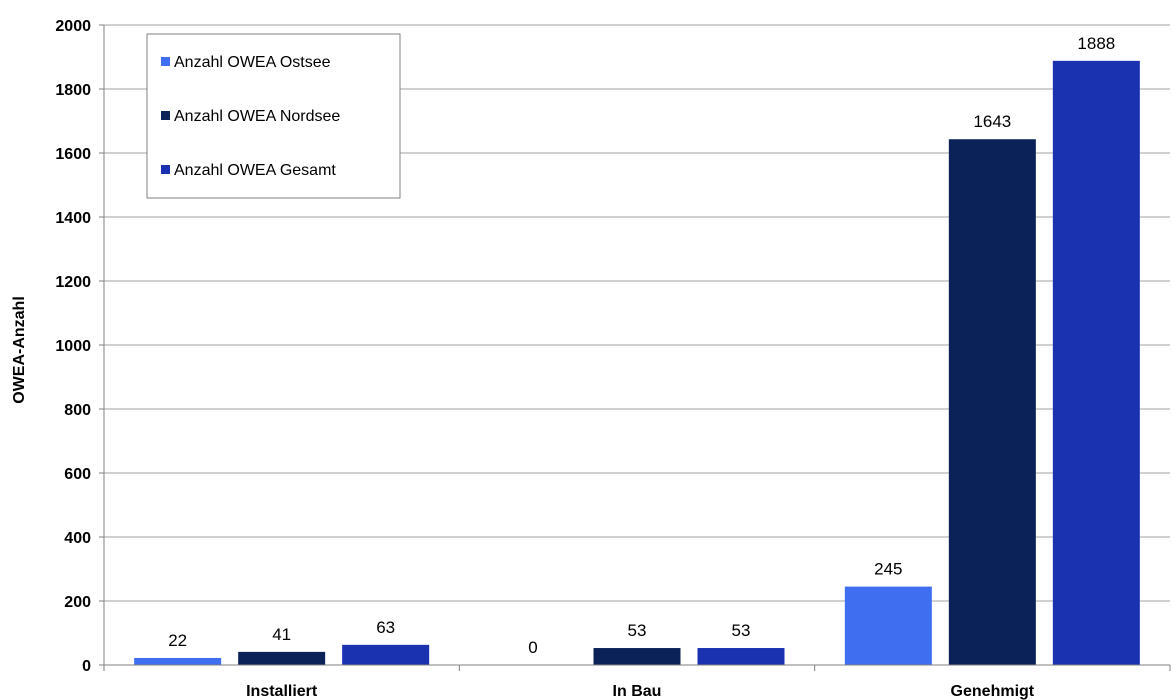 Image resolution: width=1171 pixels, height=700 pixels. Describe the element at coordinates (282, 691) in the screenshot. I see `x-tick-label: Installiert` at that location.